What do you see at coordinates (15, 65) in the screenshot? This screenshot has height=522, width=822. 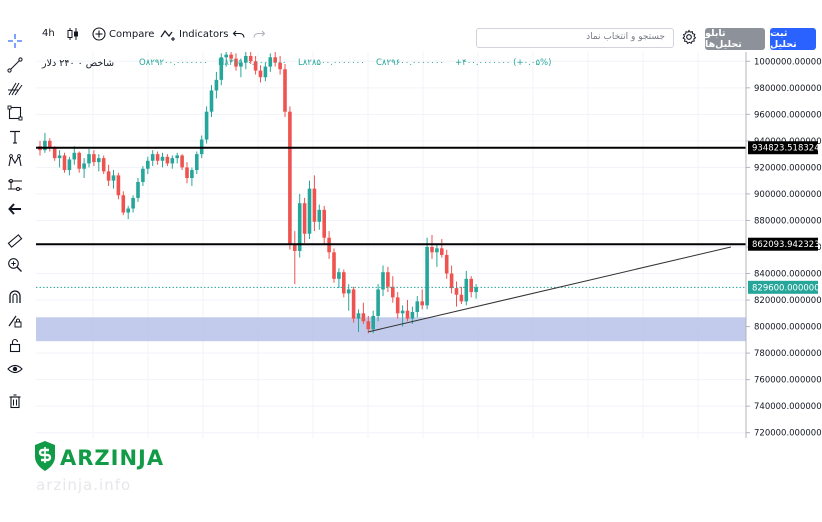 I see `trend-line-tool` at bounding box center [15, 65].